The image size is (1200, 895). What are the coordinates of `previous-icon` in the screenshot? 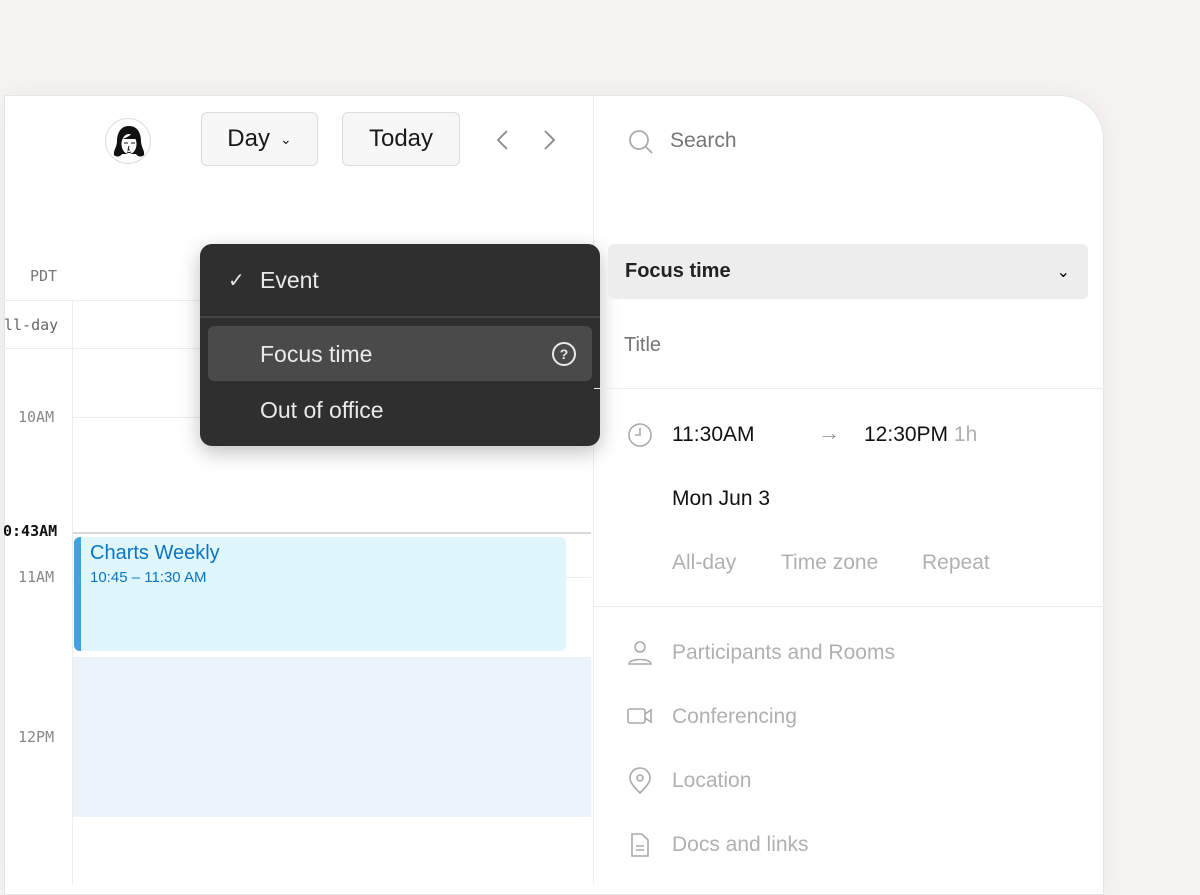 It's located at (503, 140).